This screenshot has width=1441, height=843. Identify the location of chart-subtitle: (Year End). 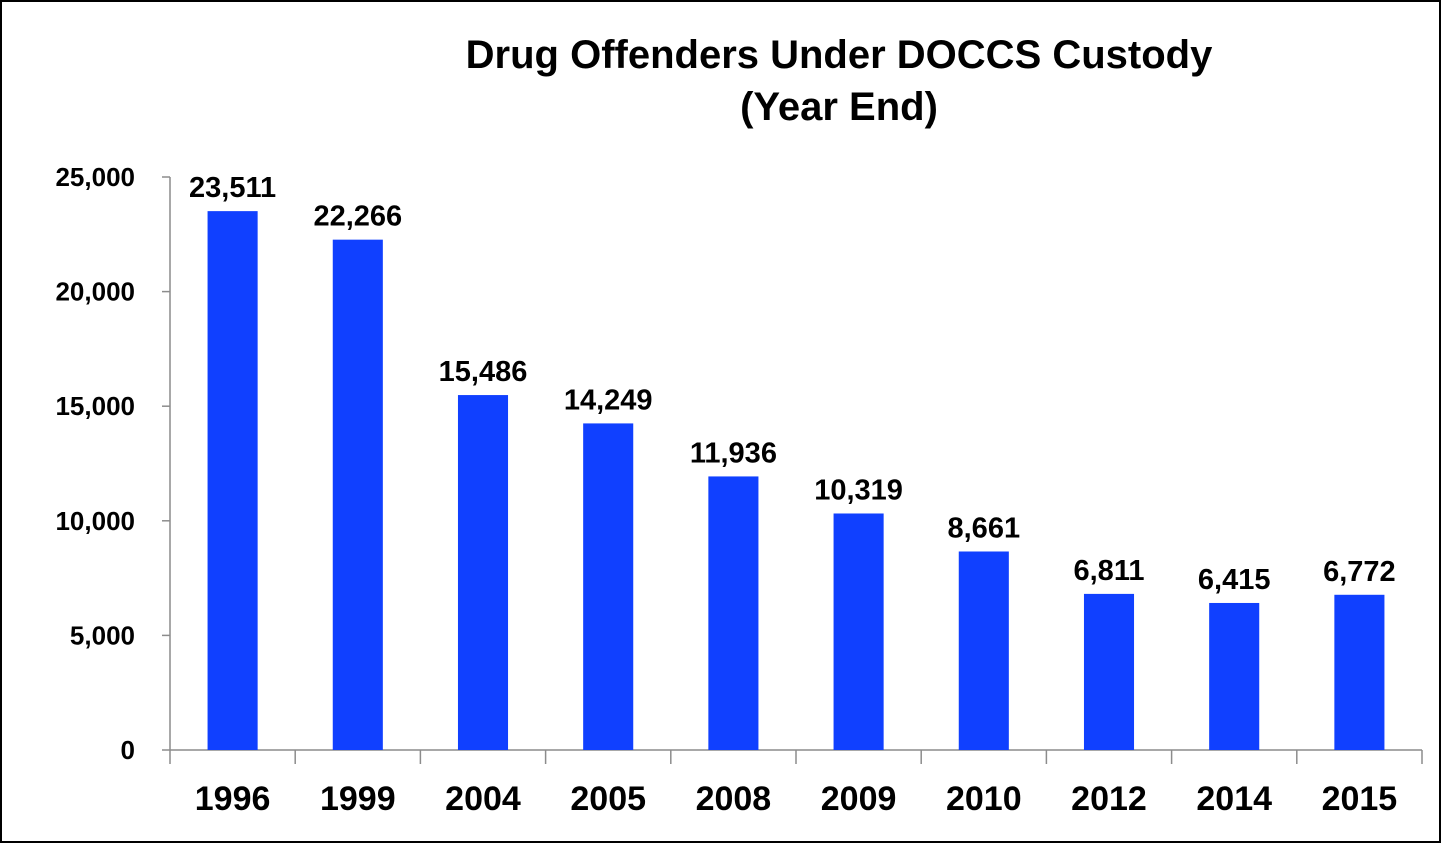
(839, 107).